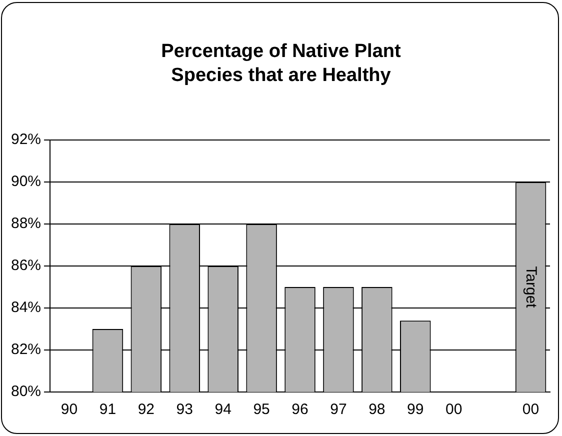  I want to click on x-tick-label: 95, so click(261, 409).